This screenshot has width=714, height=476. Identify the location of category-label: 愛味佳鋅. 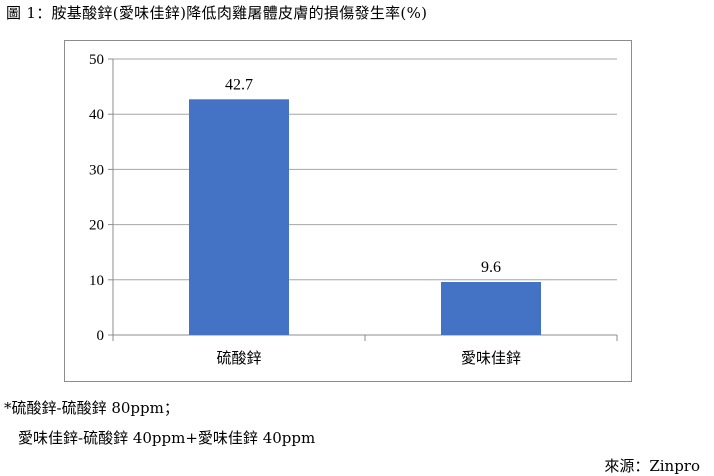
(491, 358).